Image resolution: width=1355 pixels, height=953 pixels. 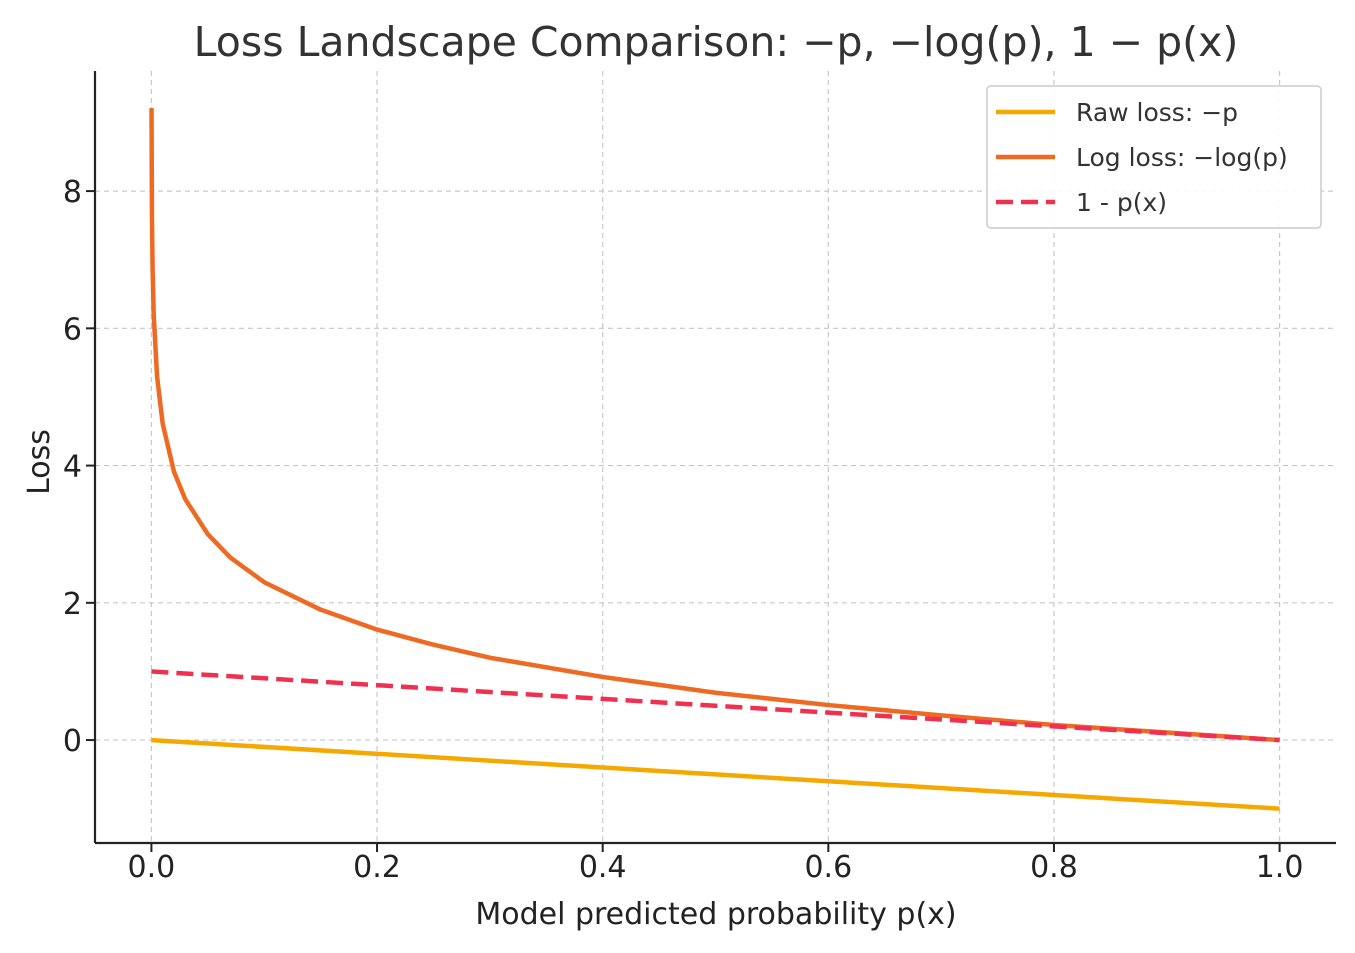 I want to click on legend-label: Log loss: −log(p), so click(x=1182, y=157).